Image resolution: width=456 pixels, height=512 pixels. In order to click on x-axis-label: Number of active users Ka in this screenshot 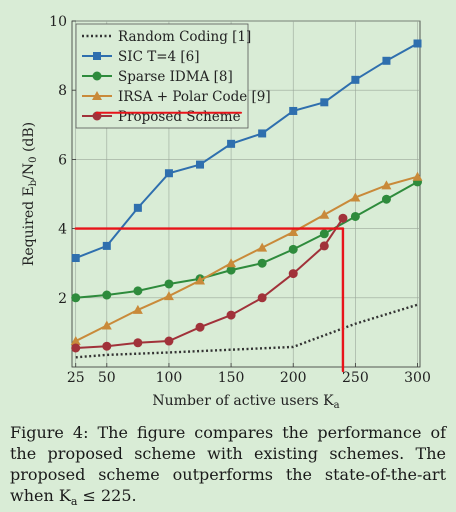, I will do `click(245, 402)`.